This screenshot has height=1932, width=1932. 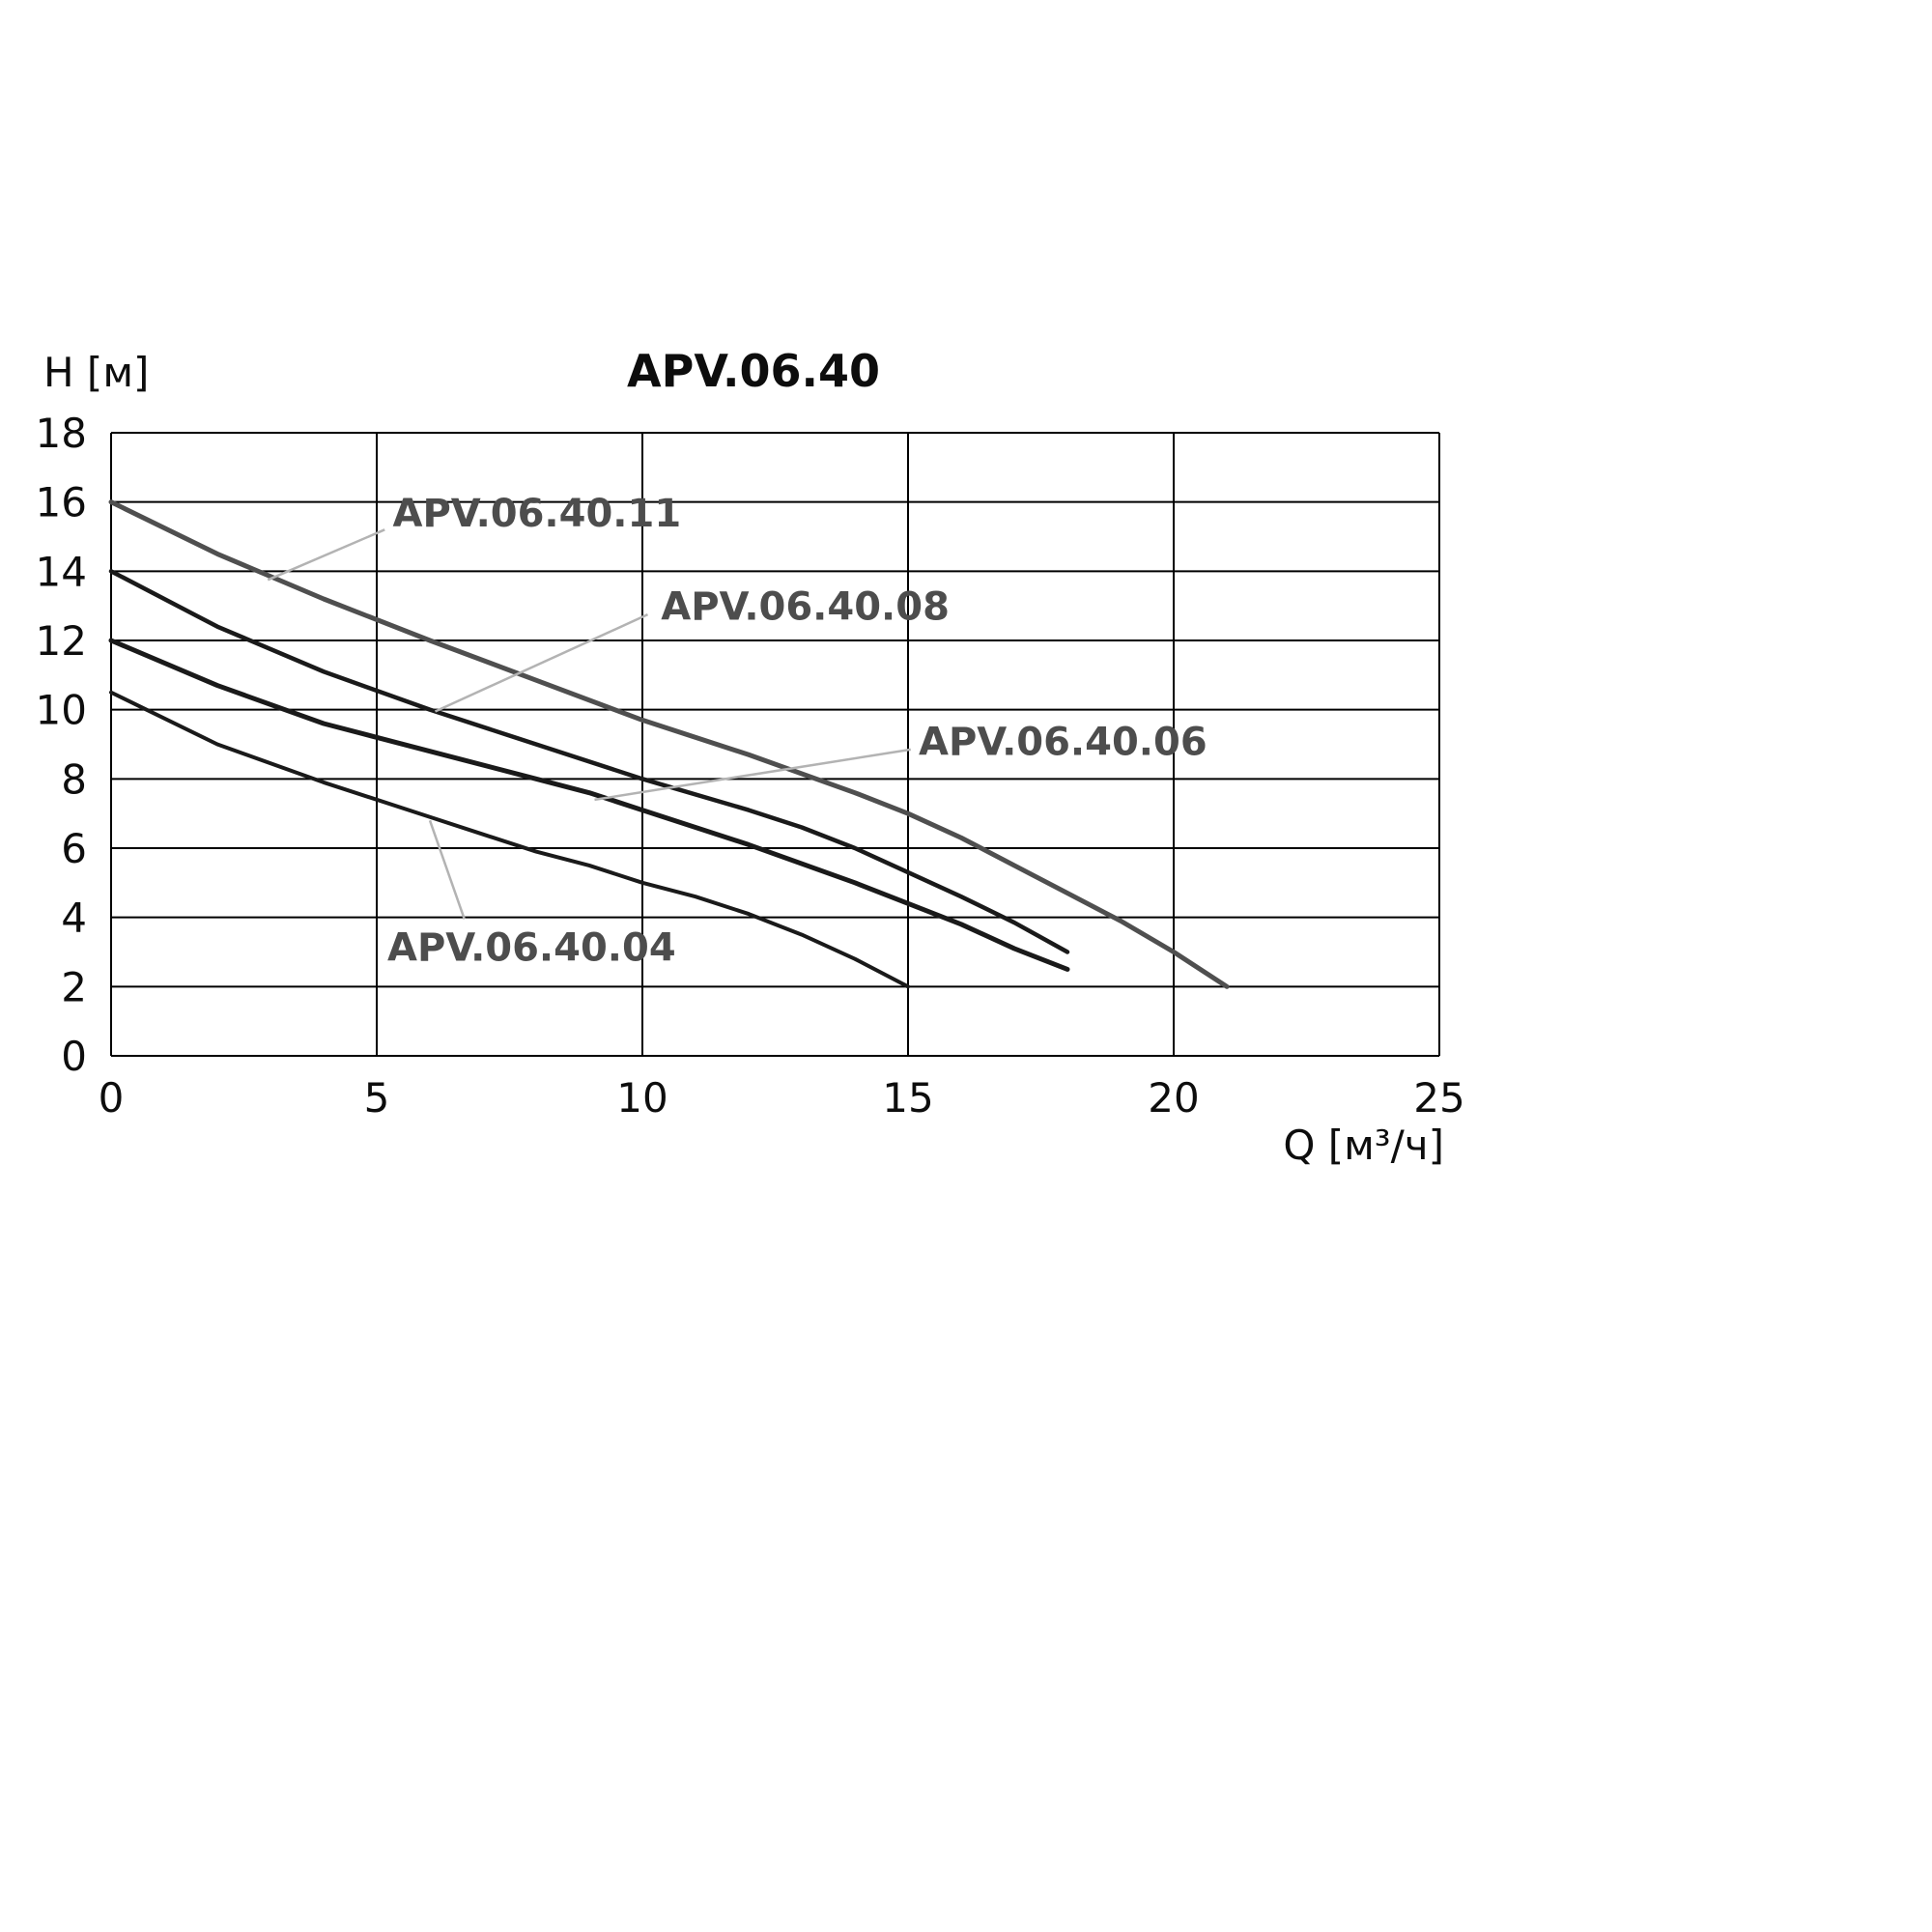 I want to click on y-tick-label: 10, so click(x=61, y=710).